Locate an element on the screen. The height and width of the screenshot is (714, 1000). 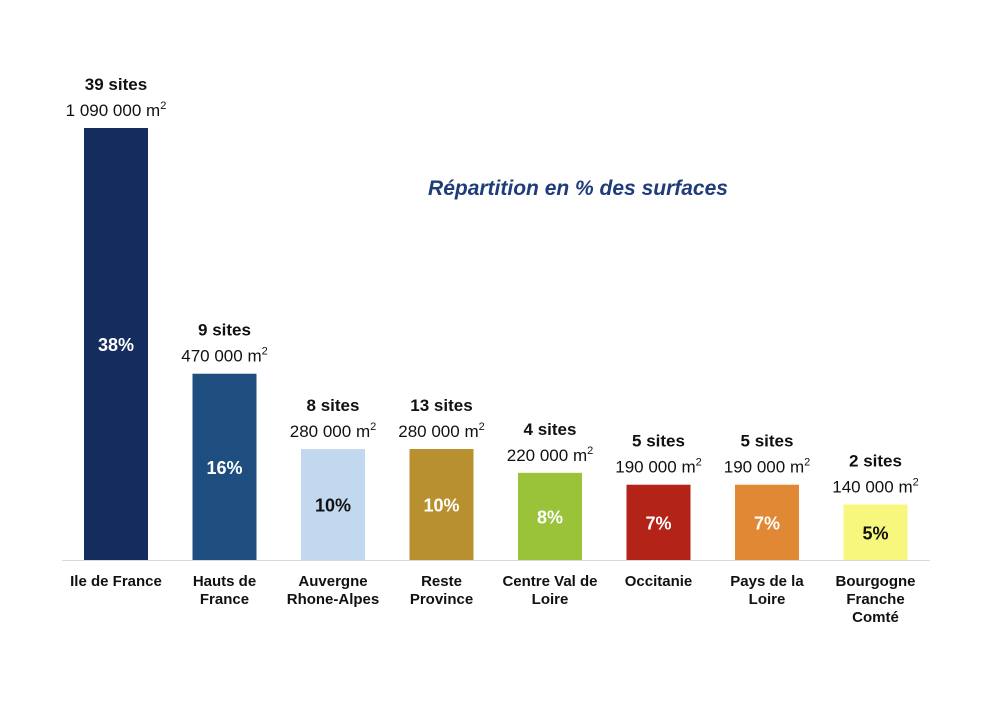
bar-percent-label: 5% is located at coordinates (875, 533).